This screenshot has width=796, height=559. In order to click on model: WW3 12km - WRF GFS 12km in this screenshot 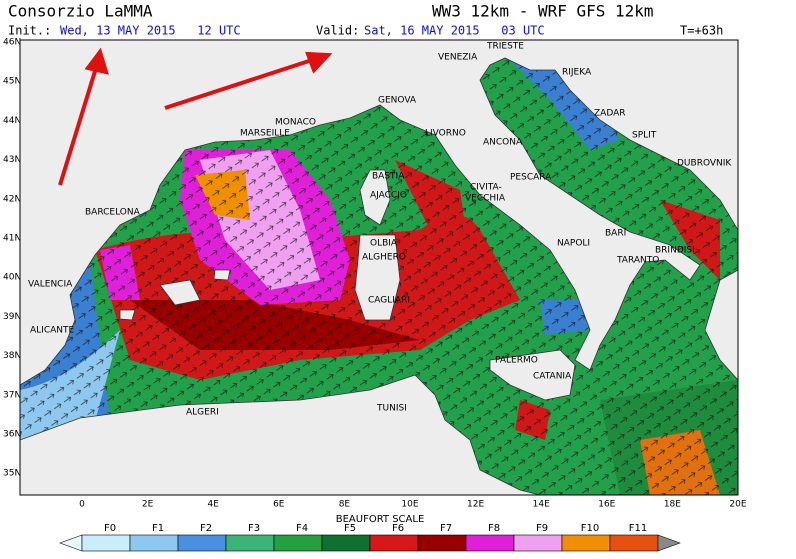, I will do `click(543, 11)`.